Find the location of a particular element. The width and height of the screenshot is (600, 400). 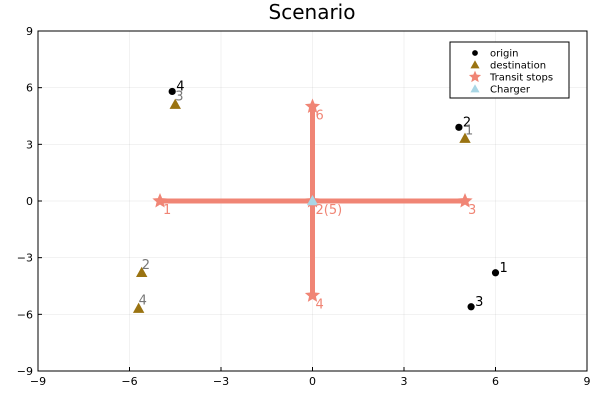

legend-label-transit-stops: Transit stops is located at coordinates (521, 78).